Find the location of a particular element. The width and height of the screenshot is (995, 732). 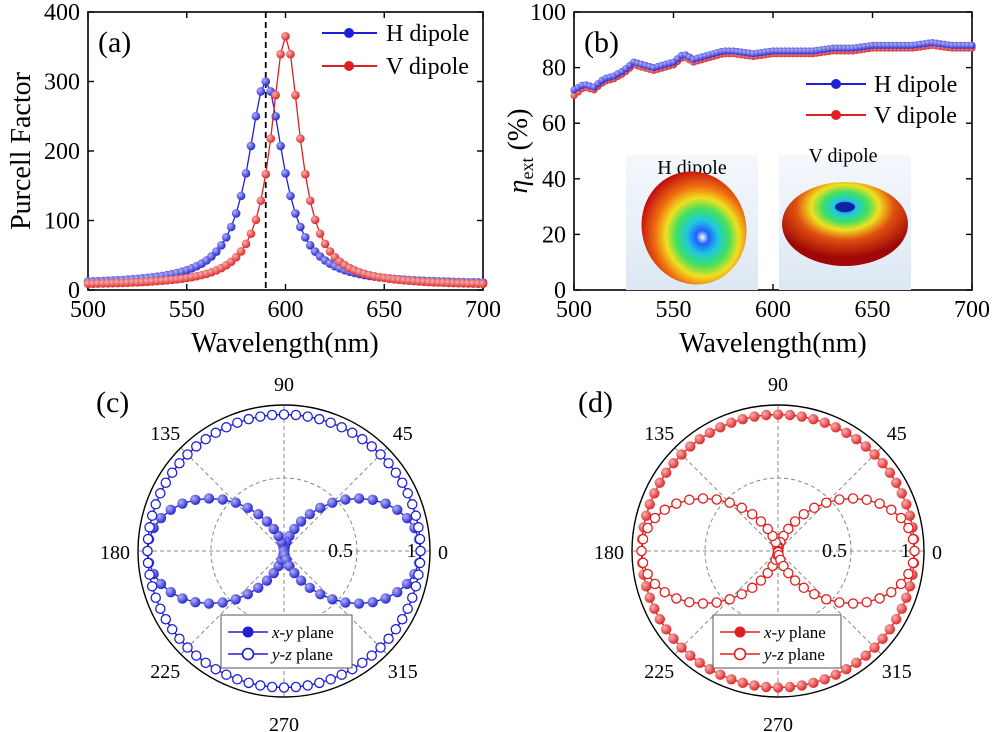

y-tick-label: 0 is located at coordinates (560, 291).